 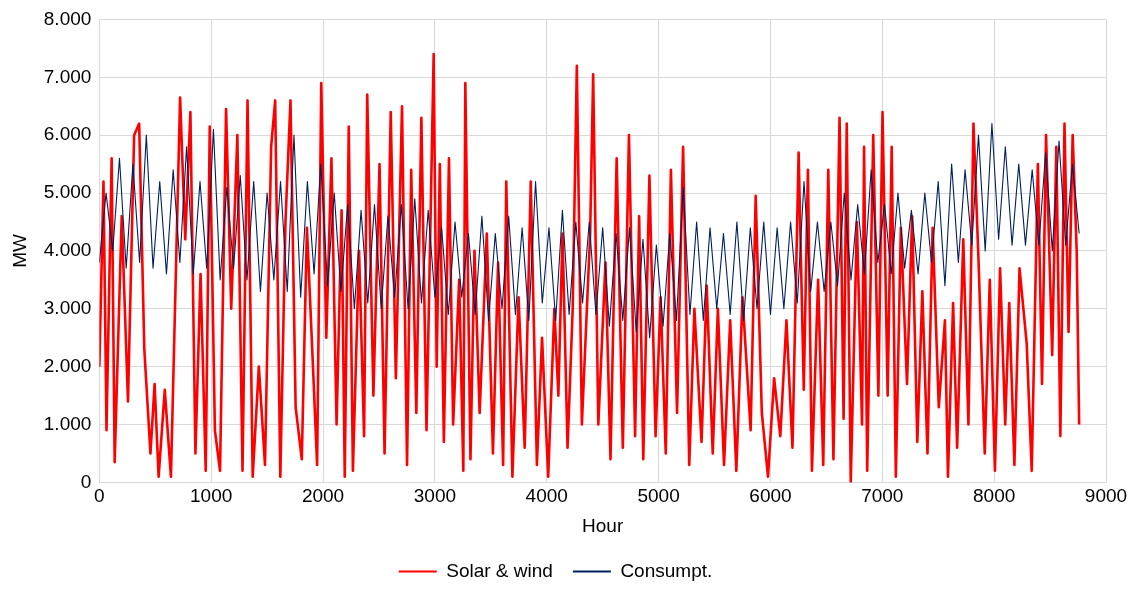 What do you see at coordinates (67, 18) in the screenshot?
I see `y-tick-label: 8.000` at bounding box center [67, 18].